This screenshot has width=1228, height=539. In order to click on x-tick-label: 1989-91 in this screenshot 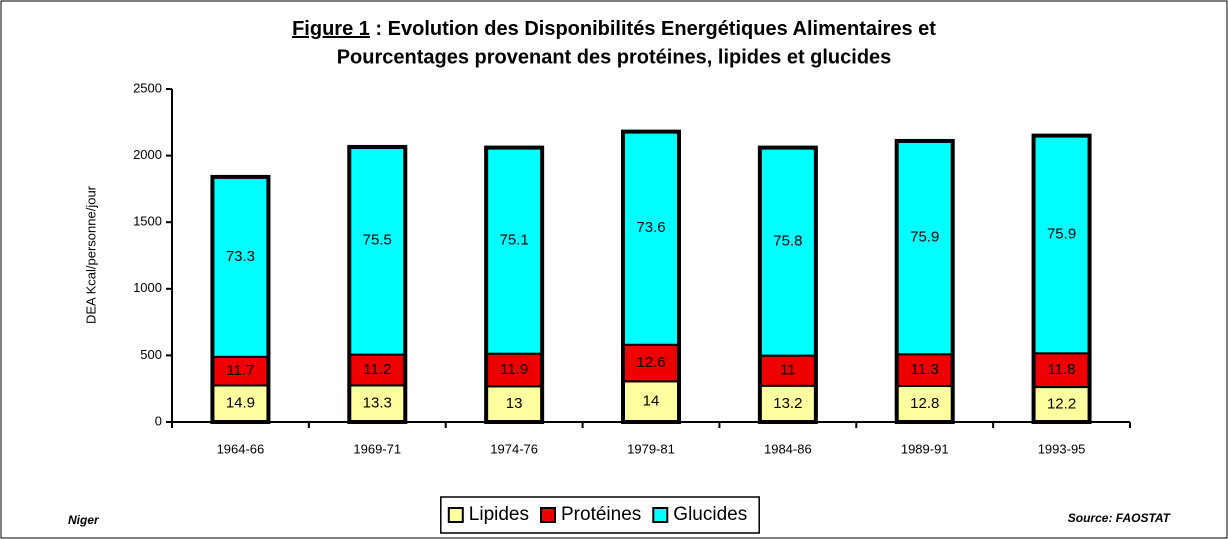, I will do `click(925, 448)`.